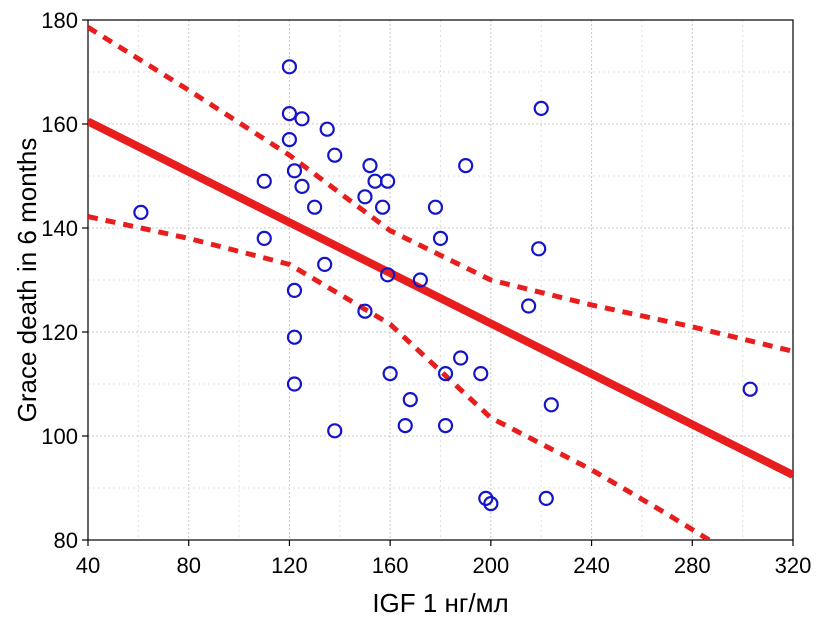  What do you see at coordinates (59, 332) in the screenshot?
I see `y-tick-label: 120` at bounding box center [59, 332].